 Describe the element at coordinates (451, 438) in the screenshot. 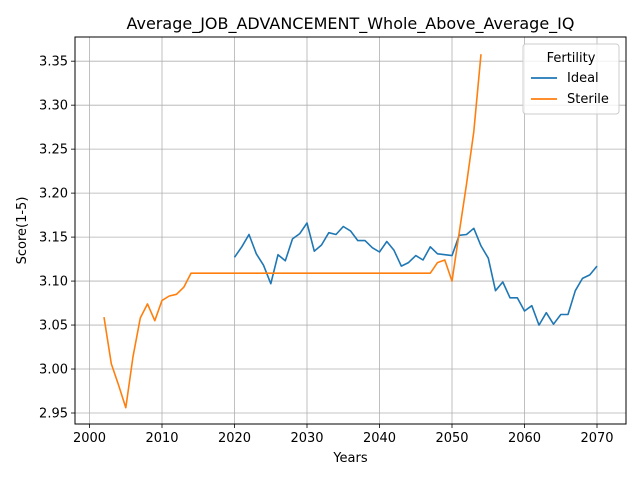

I see `x-tick-label: 2050` at that location.